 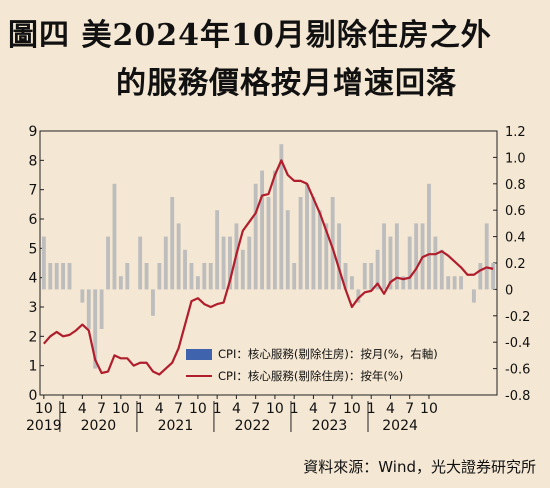 I want to click on right-axis-tick-label: 0, so click(x=509, y=290).